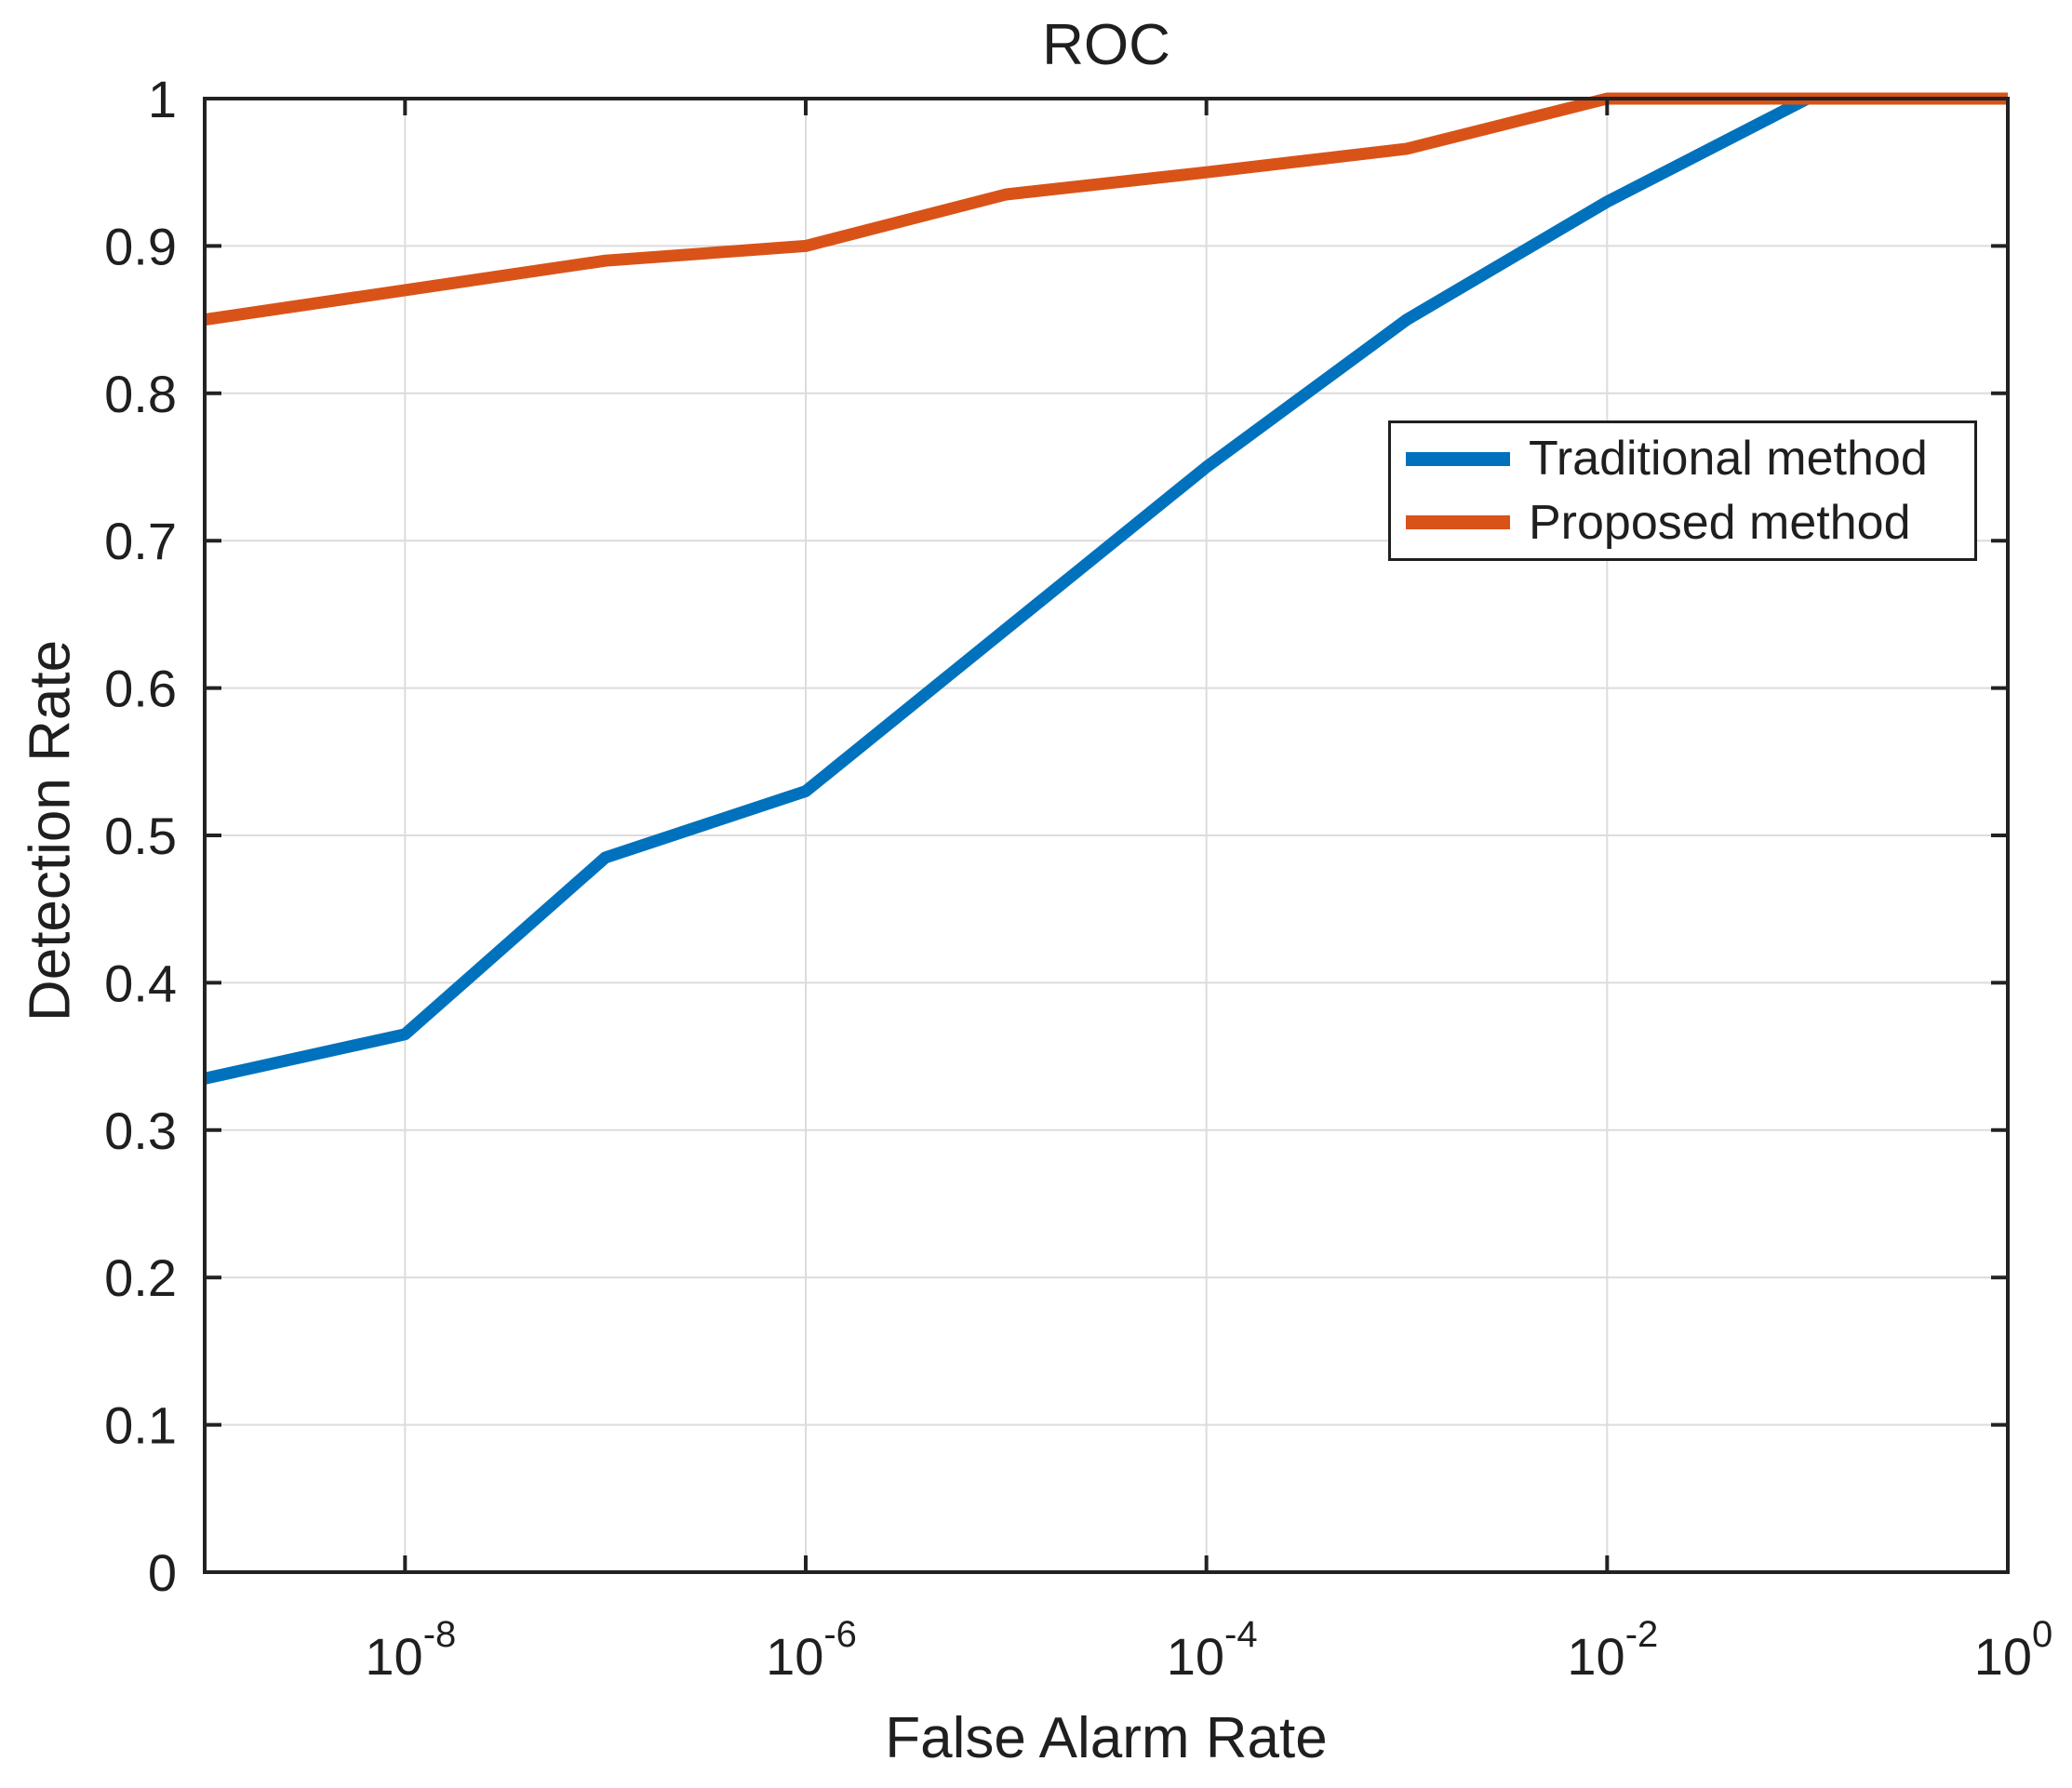 The width and height of the screenshot is (2072, 1788). I want to click on legend-entry-traditional: Traditional method, so click(1690, 459).